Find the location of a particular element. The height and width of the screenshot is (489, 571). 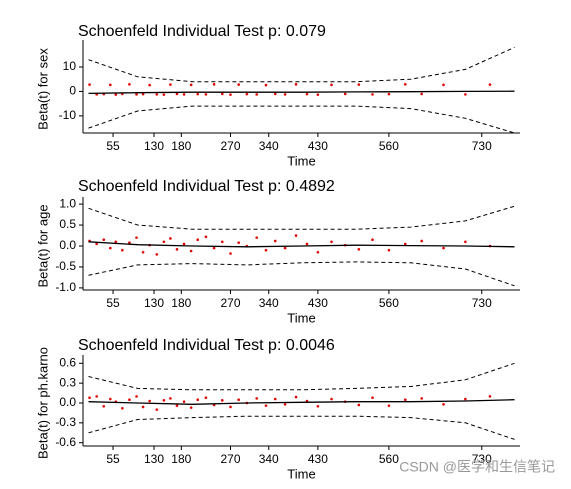

watermark: CSDN @医学和生信笔记 is located at coordinates (477, 467).